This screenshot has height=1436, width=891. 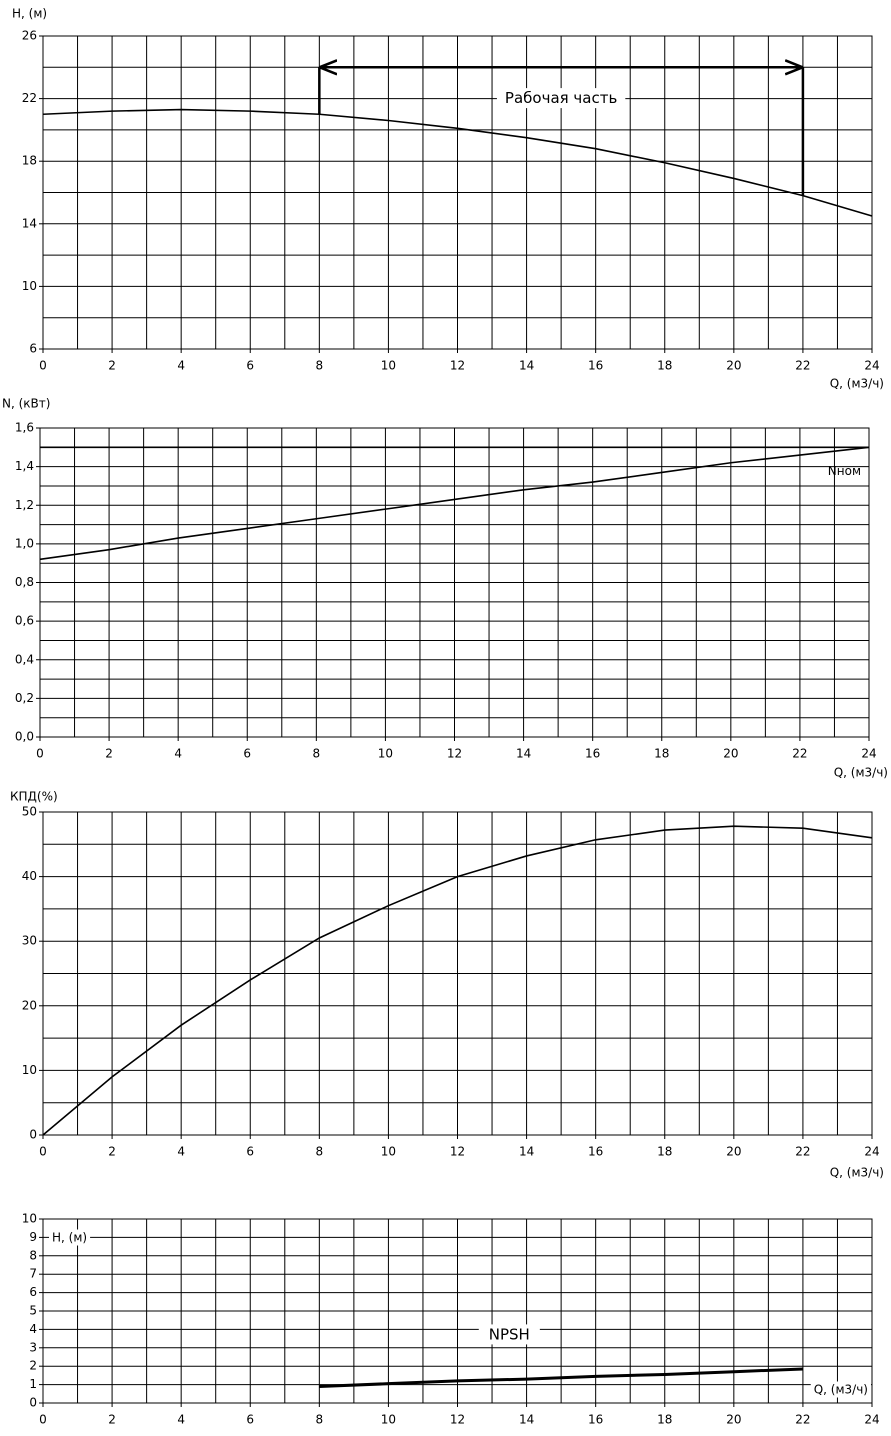 I want to click on y-tick-label: 9, so click(x=33, y=1237).